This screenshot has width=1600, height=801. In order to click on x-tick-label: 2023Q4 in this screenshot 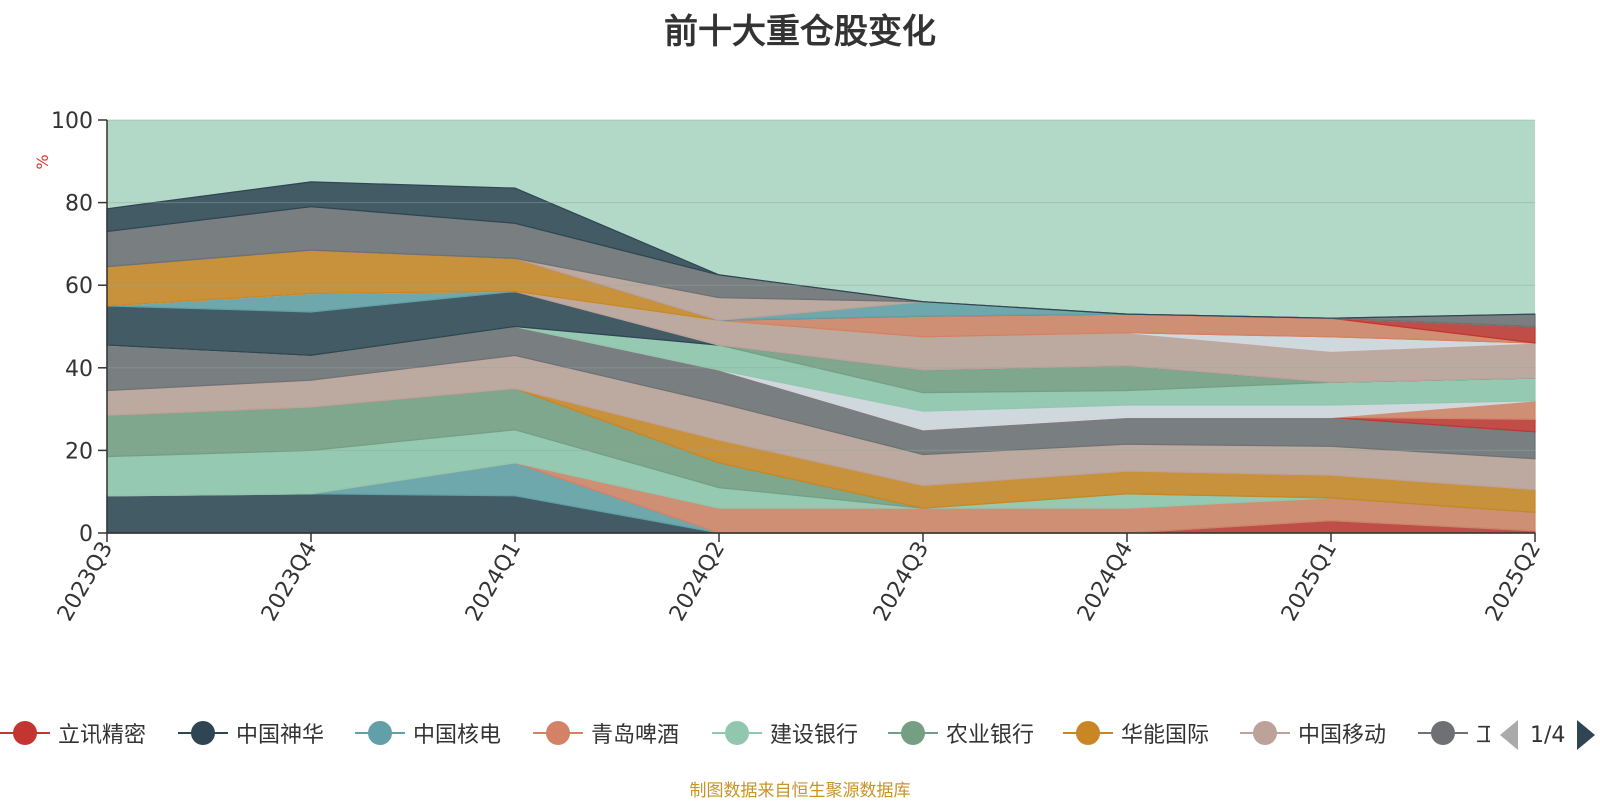, I will do `click(289, 582)`.